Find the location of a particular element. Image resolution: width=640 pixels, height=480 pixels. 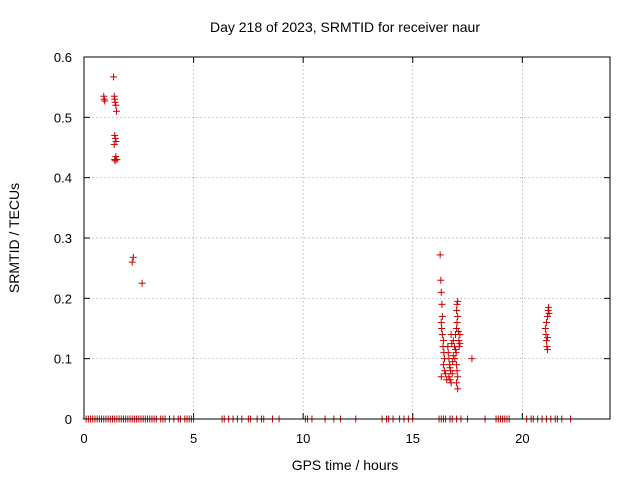

y-tick-label: 0.6 is located at coordinates (63, 57).